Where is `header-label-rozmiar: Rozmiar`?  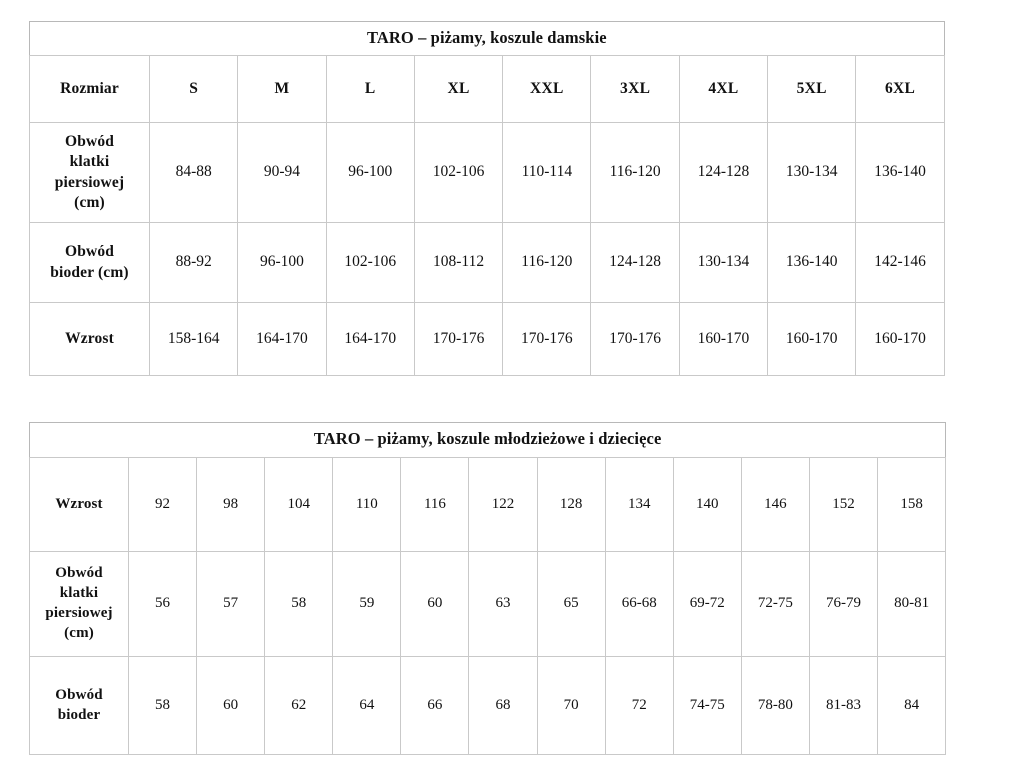
header-label-rozmiar: Rozmiar is located at coordinates (89, 89).